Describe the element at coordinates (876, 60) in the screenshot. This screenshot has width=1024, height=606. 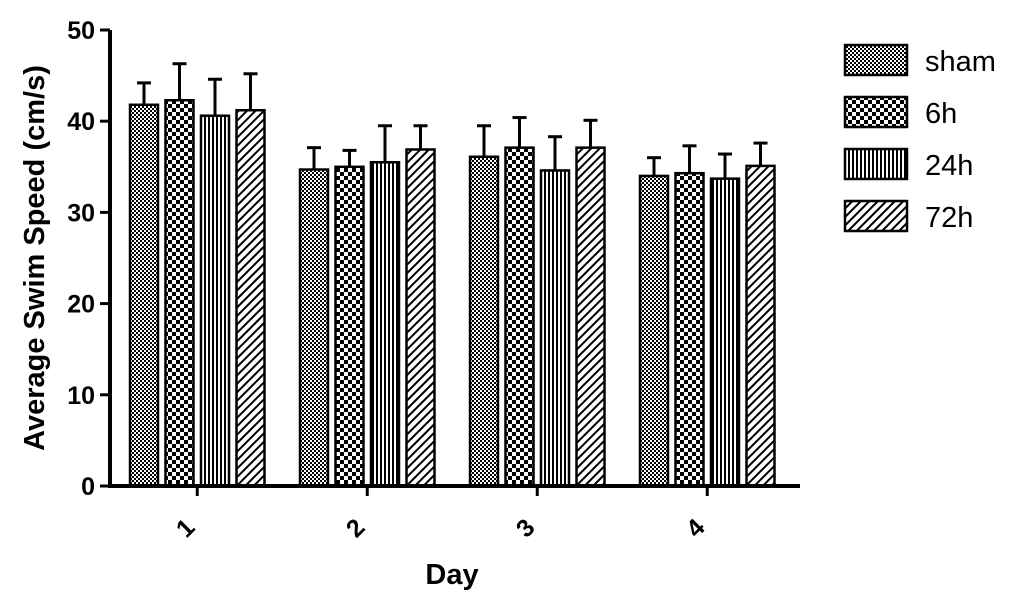
I see `legend-swatch-sham` at that location.